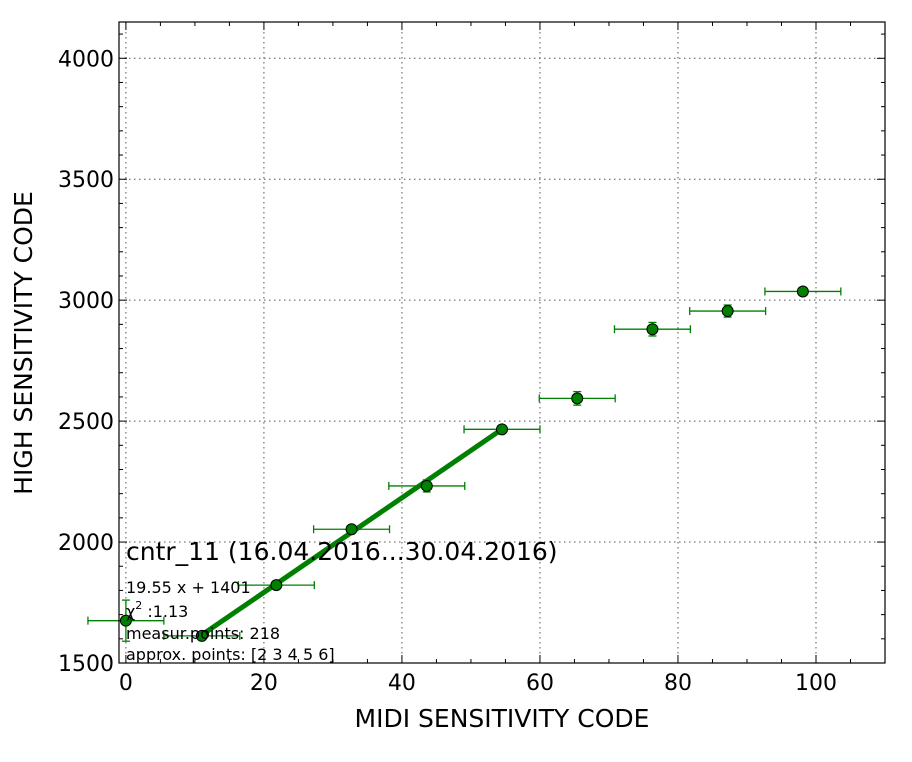  What do you see at coordinates (230, 654) in the screenshot?
I see `annotation-approx-points: approx. points: [2 3 4 5 6]` at bounding box center [230, 654].